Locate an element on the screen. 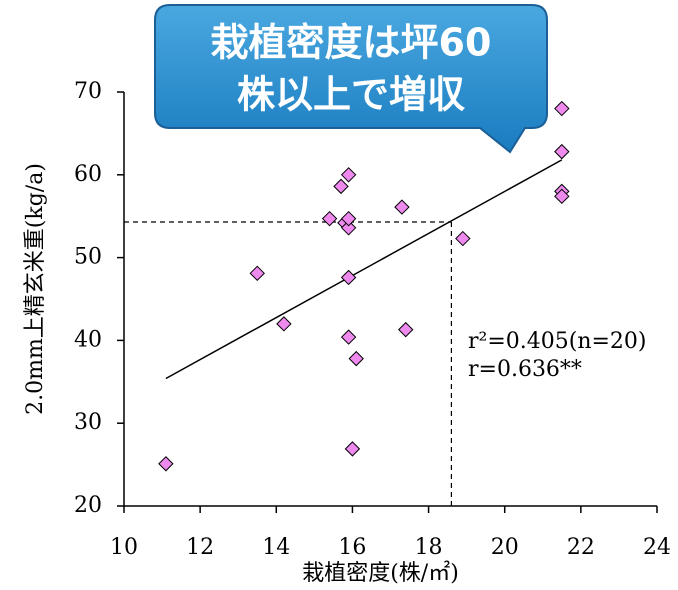 Image resolution: width=678 pixels, height=590 pixels. x-tick-label: 18 is located at coordinates (429, 547).